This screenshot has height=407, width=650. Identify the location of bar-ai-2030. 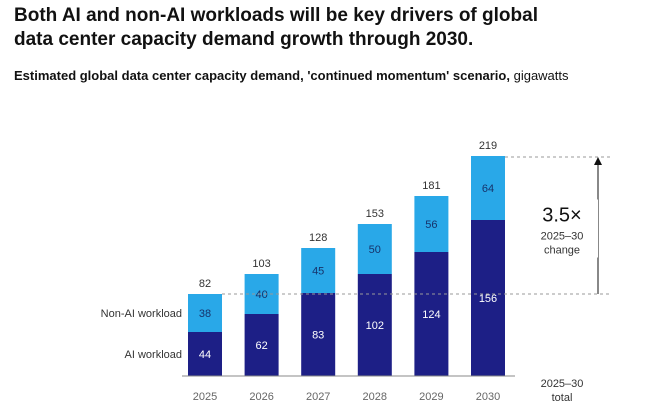
(488, 298).